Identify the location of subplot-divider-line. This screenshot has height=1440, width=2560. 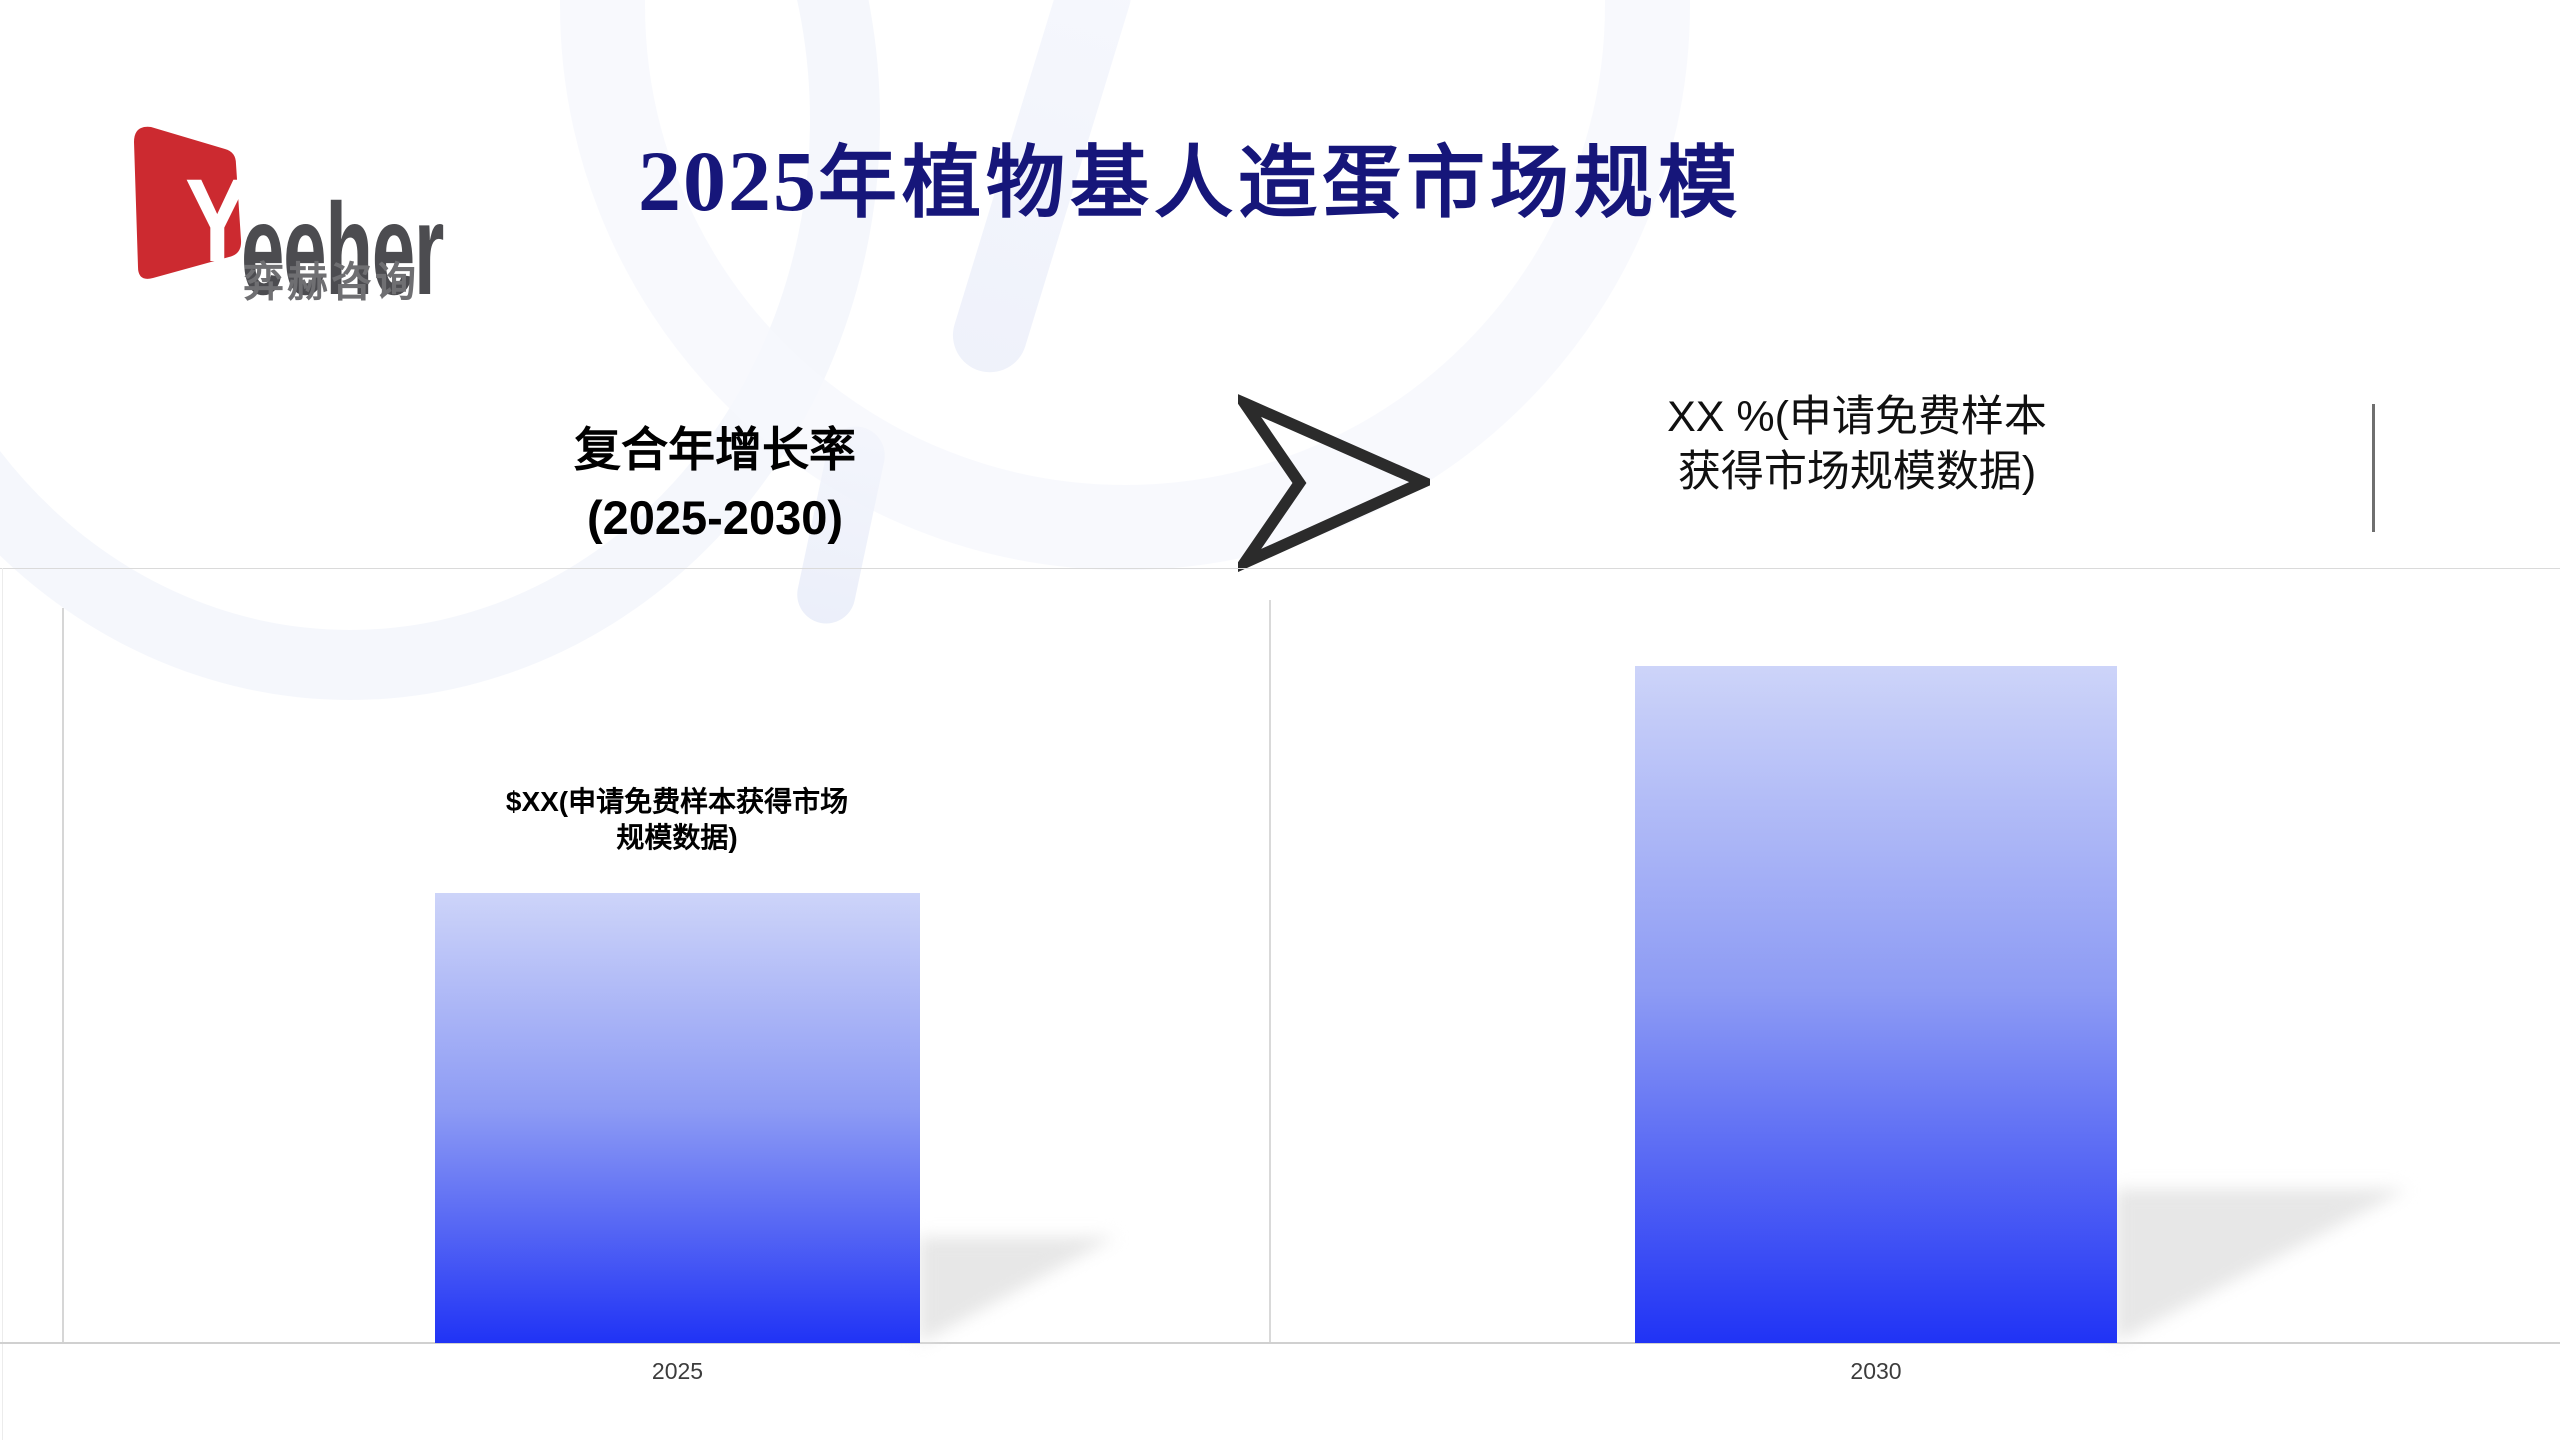
(1270, 971).